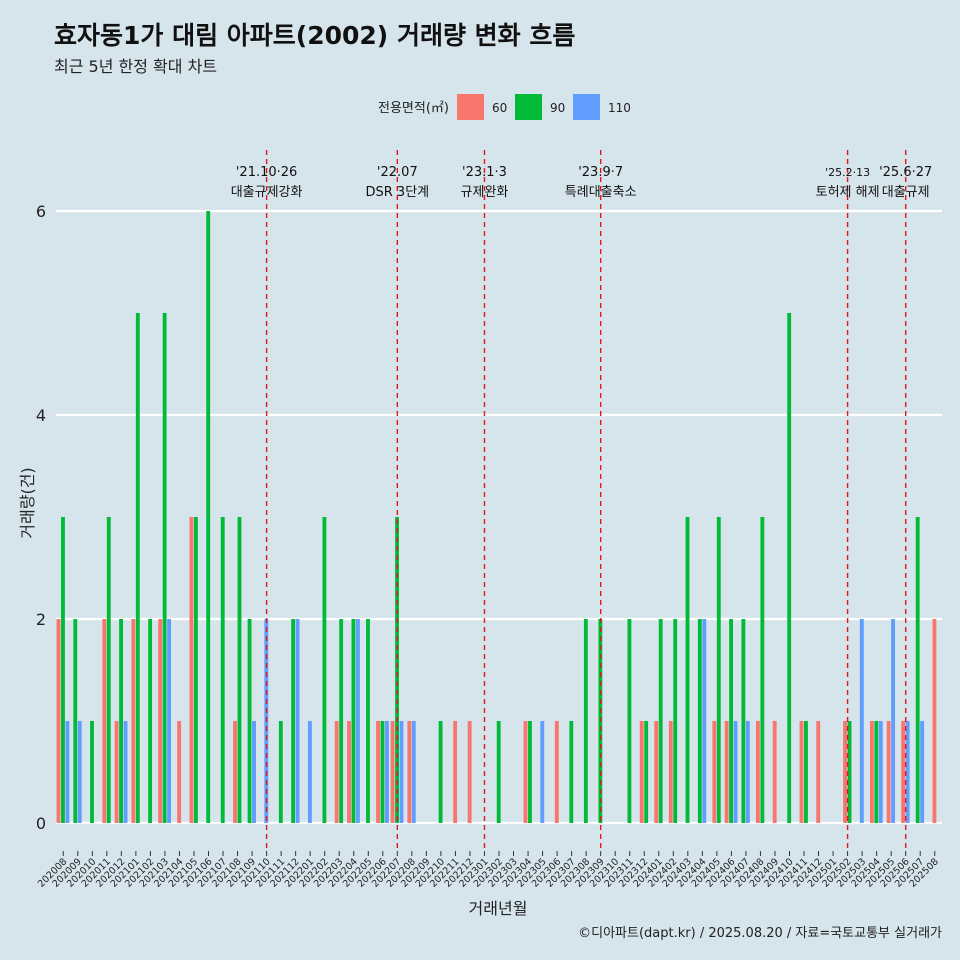  Describe the element at coordinates (504, 107) in the screenshot. I see `legend: 전용면적(㎡) 60 90 110` at that location.